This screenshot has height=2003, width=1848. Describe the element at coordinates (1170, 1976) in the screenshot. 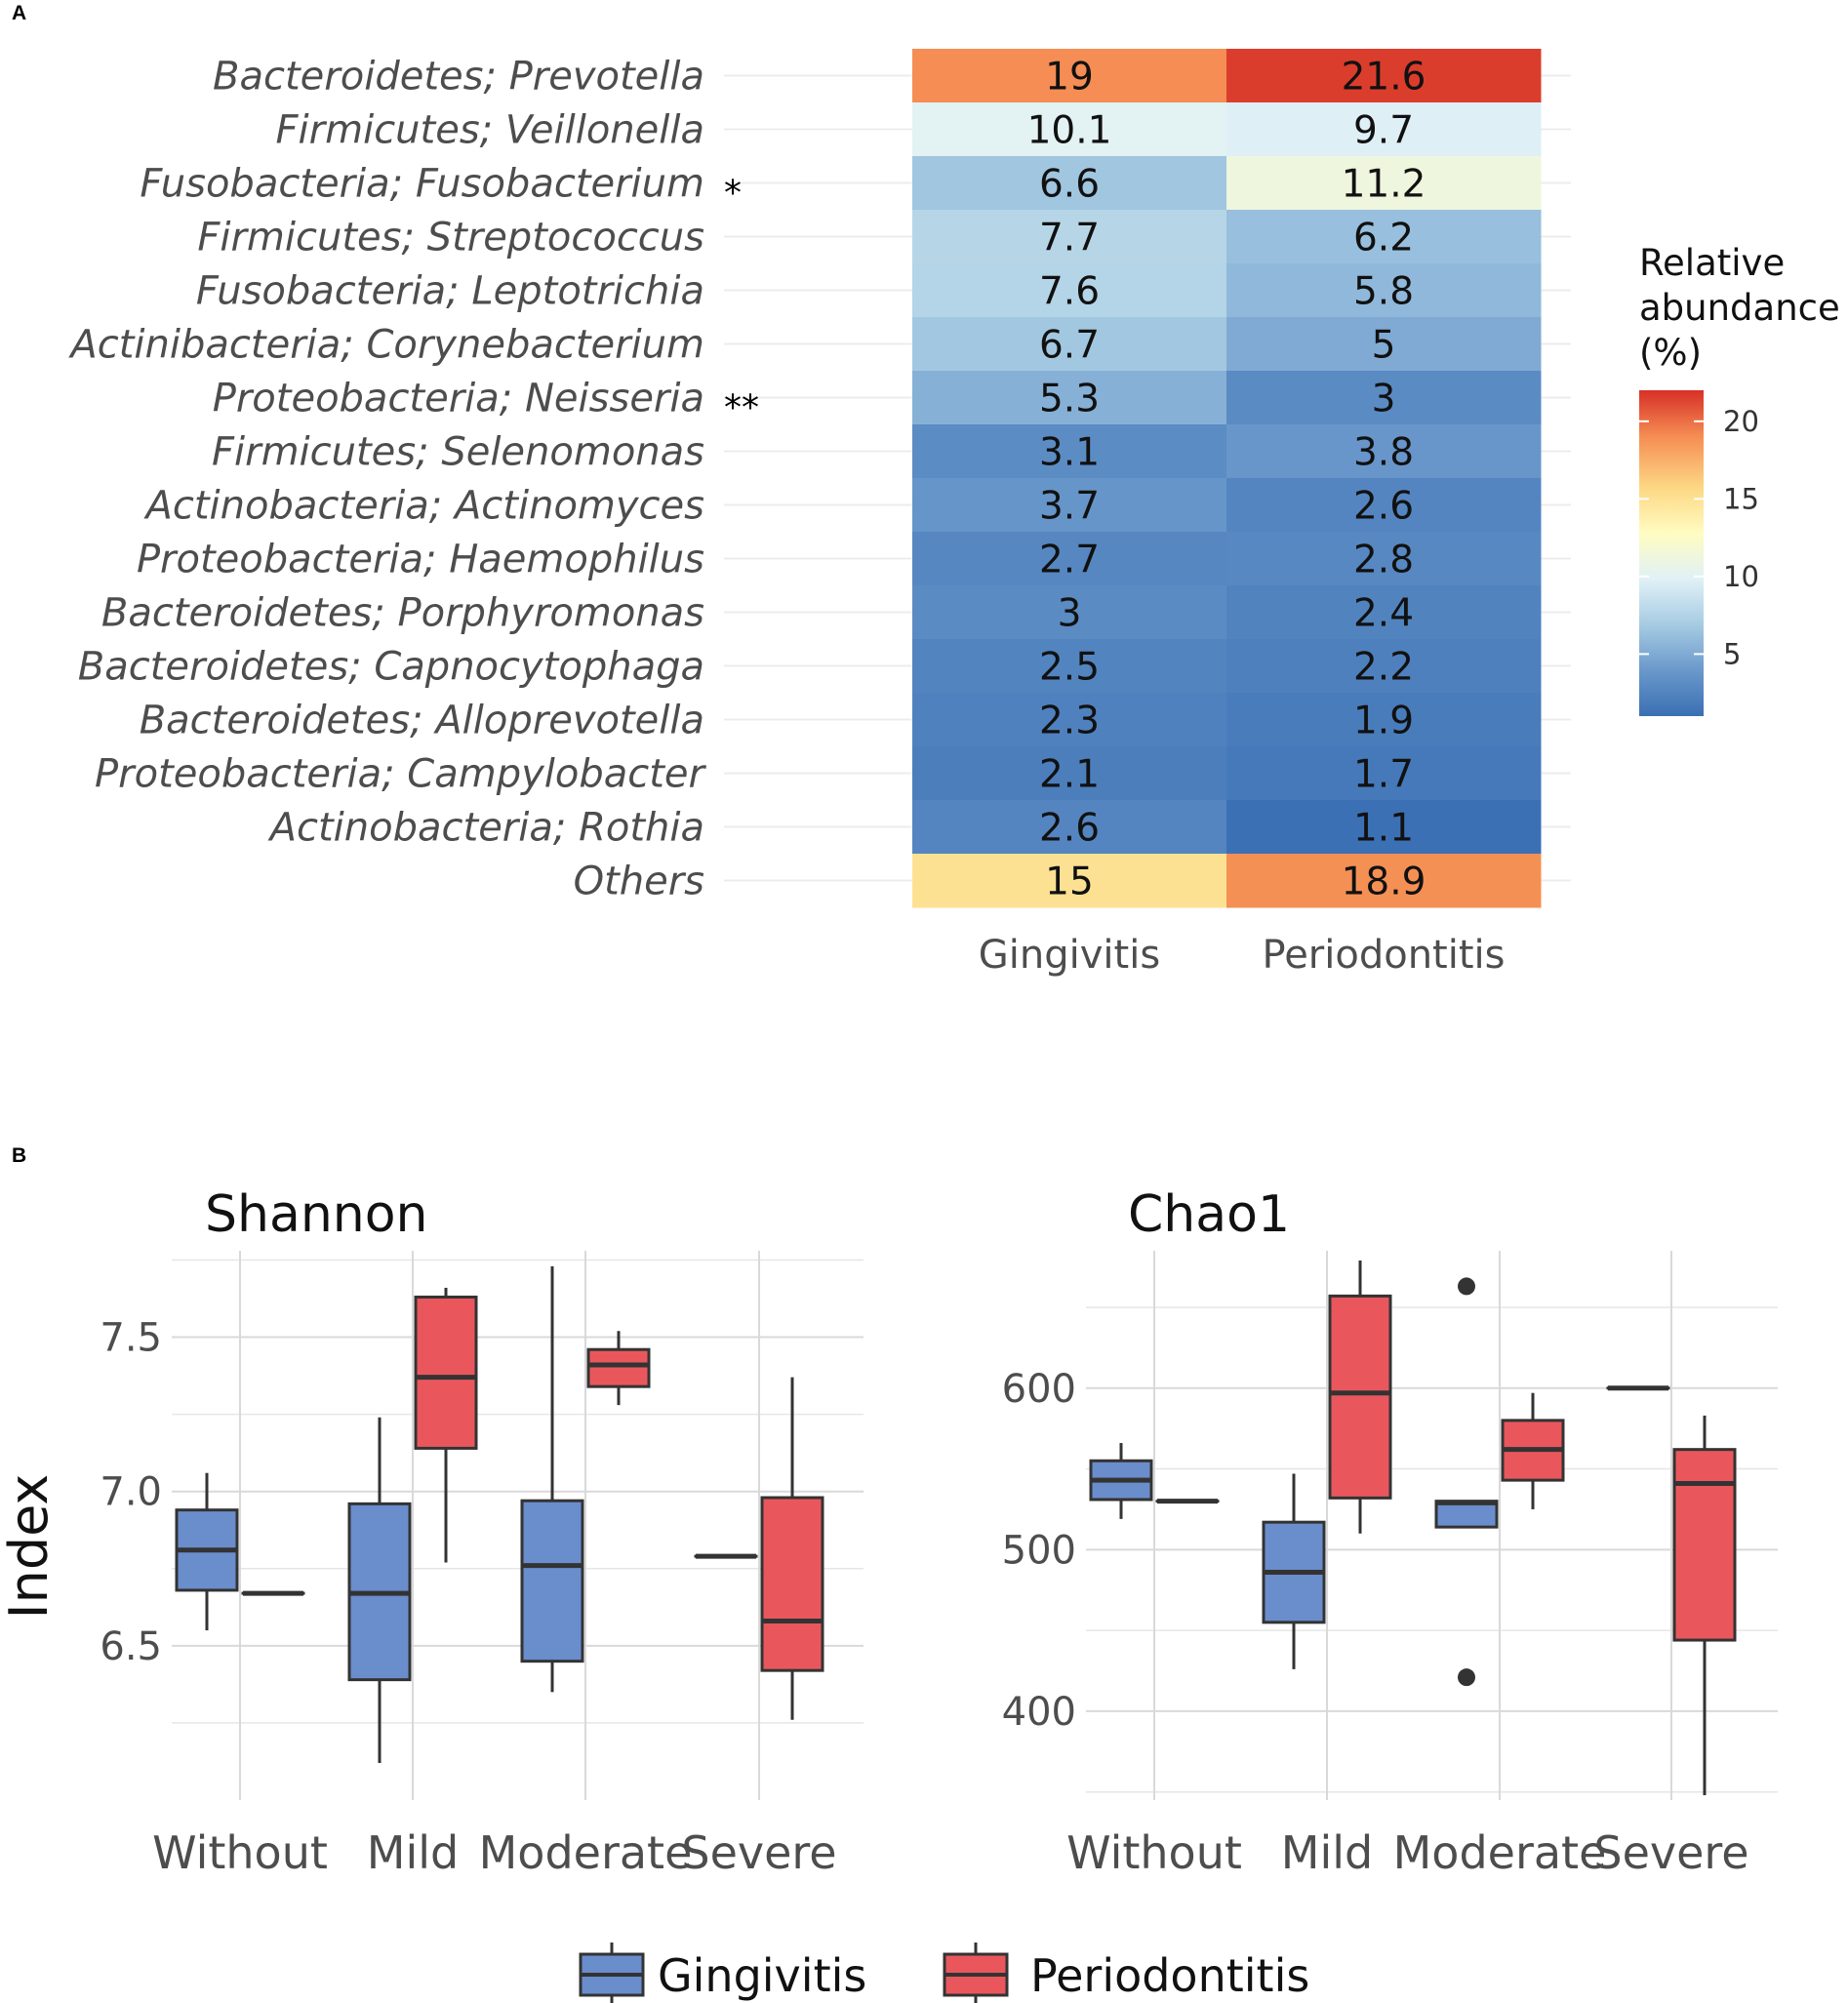

I see `legend-label-periodontitis: Periodontitis` at that location.